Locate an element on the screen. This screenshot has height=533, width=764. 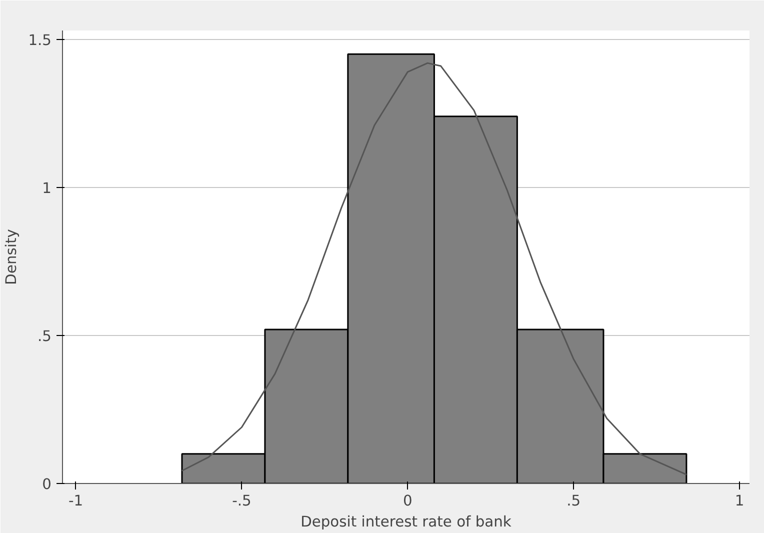
y-tick-label: 0 is located at coordinates (47, 484).